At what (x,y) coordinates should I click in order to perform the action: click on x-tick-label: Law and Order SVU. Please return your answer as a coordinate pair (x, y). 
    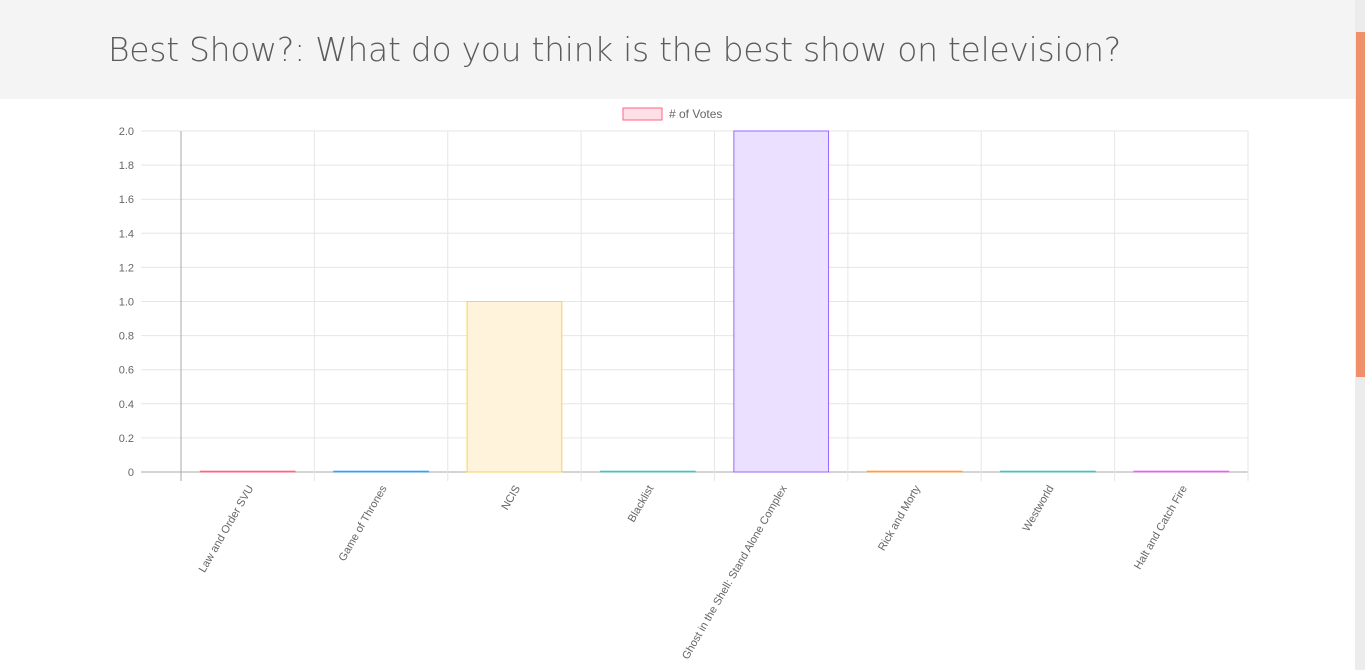
    Looking at the image, I should click on (227, 528).